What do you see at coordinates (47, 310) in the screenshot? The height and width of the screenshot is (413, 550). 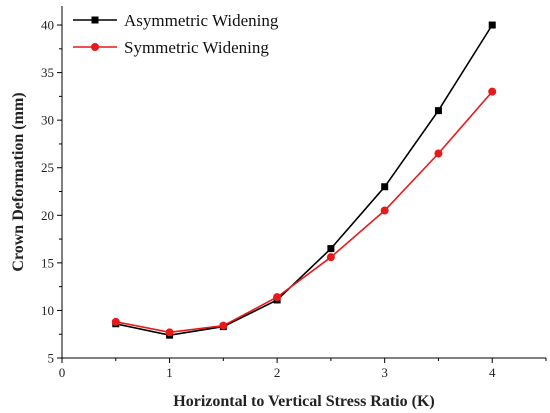 I see `y-tick-label: 10` at bounding box center [47, 310].